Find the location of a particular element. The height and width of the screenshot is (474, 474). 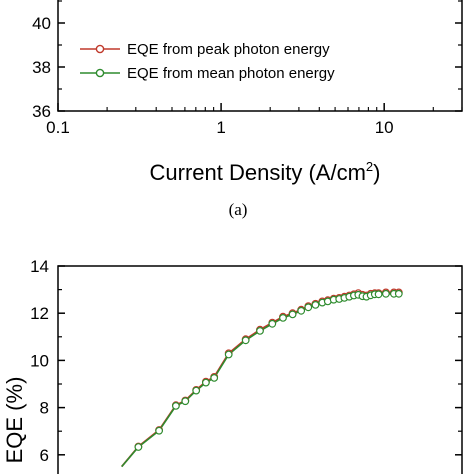

y-tick-label: 6 is located at coordinates (44, 455).